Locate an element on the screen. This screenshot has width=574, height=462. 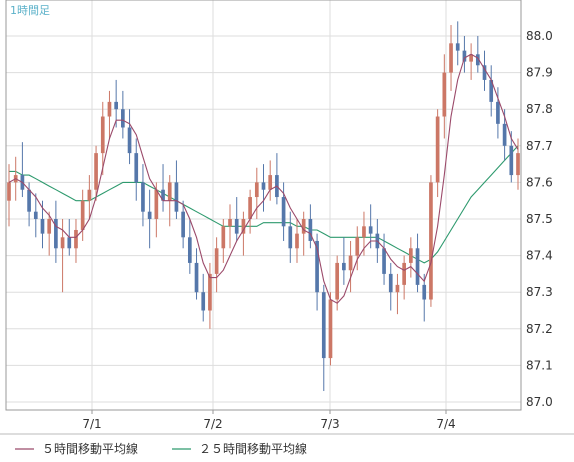
y-tick-label: 87.3 is located at coordinates (539, 292).